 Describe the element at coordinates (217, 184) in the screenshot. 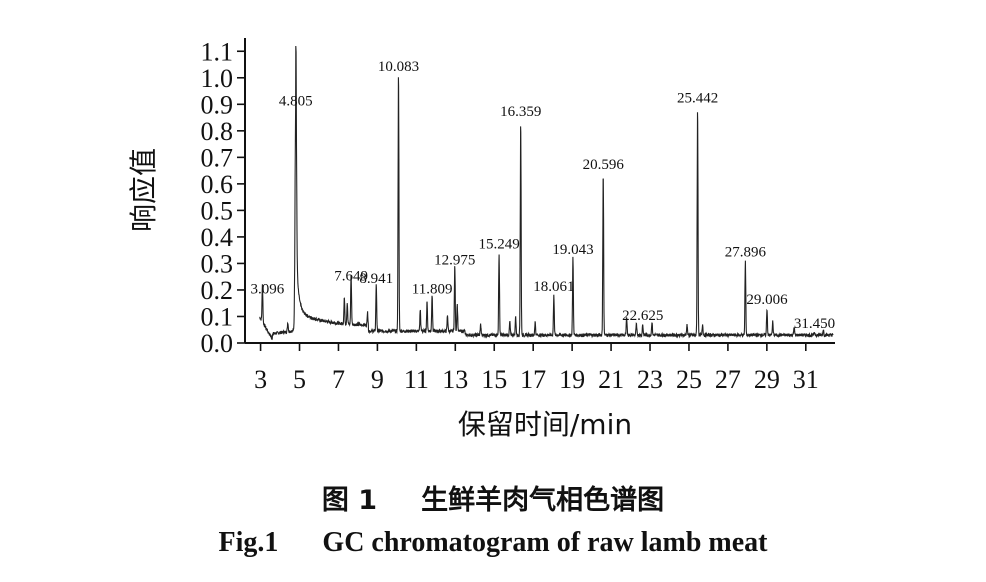

I see `y-tick-label: 0.6` at that location.